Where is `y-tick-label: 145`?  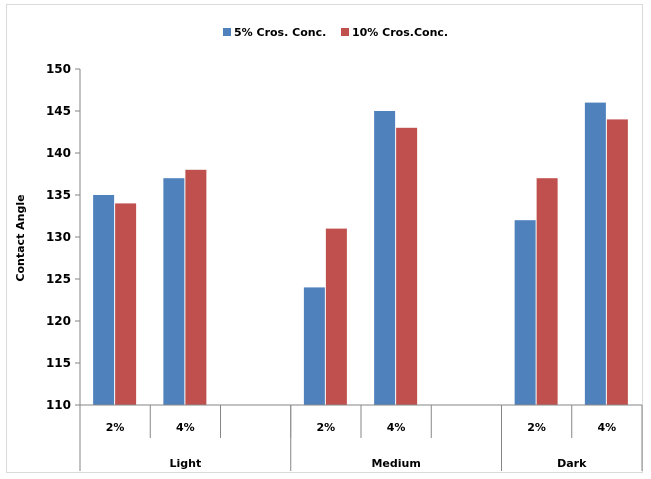 y-tick-label: 145 is located at coordinates (58, 111).